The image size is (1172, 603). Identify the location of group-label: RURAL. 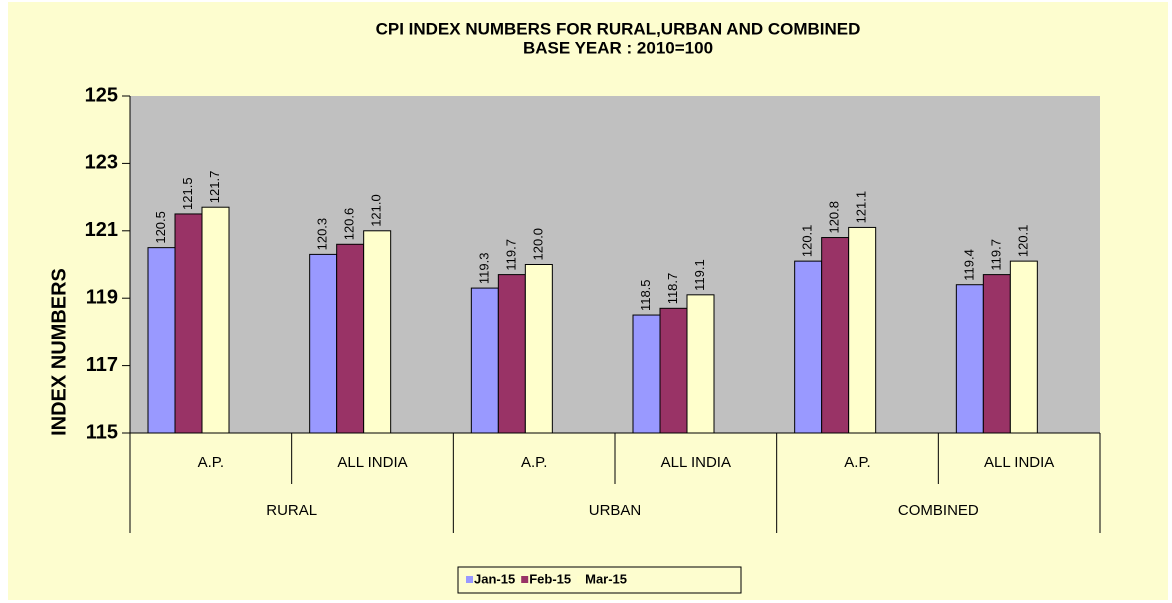
(291, 510).